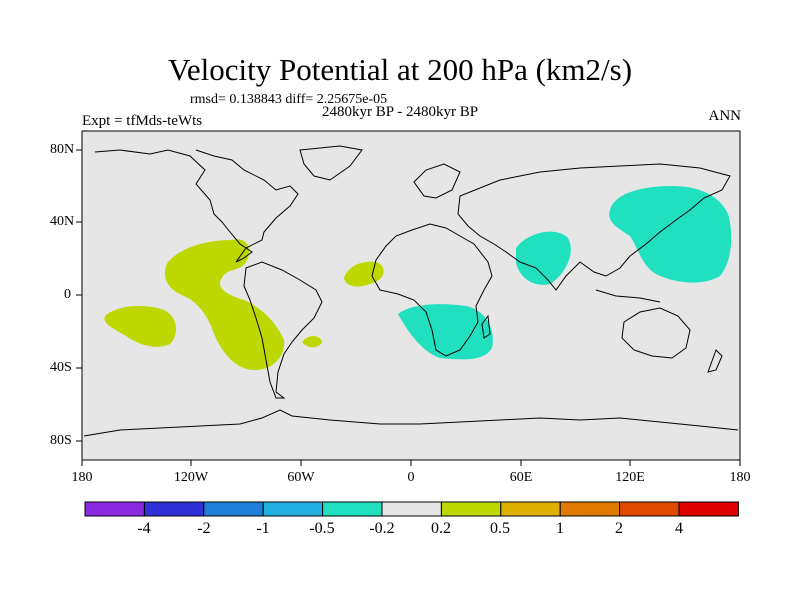 The height and width of the screenshot is (600, 800). I want to click on coastline-asia, so click(594, 227).